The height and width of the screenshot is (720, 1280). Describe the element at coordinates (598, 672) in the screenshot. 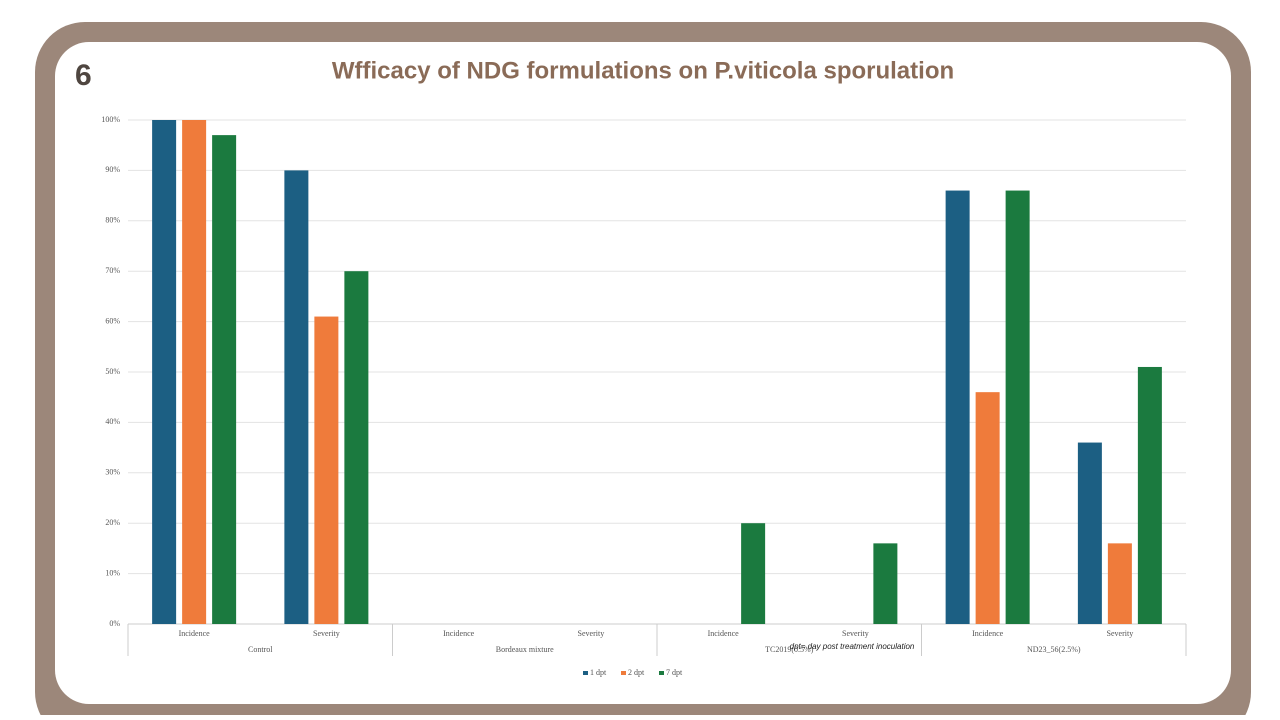

I see `legend-label: 1 dpt` at that location.